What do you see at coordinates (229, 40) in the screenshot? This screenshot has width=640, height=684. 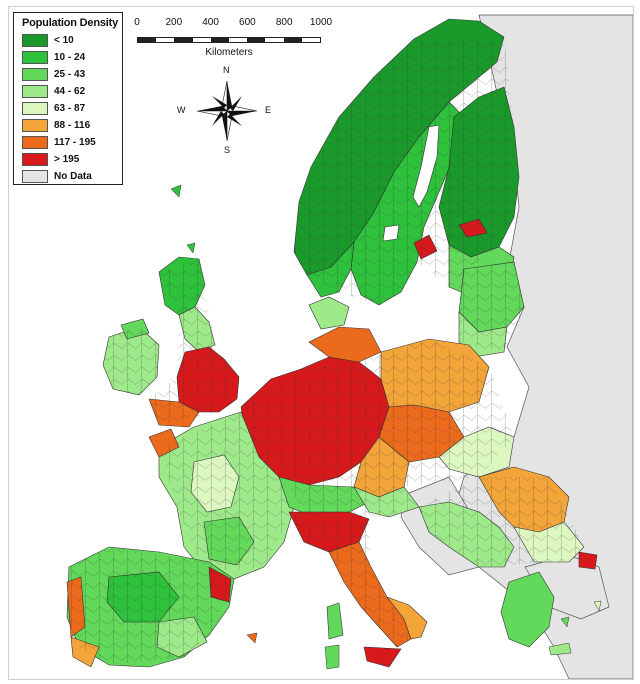 I see `scale-bar-graphic` at bounding box center [229, 40].